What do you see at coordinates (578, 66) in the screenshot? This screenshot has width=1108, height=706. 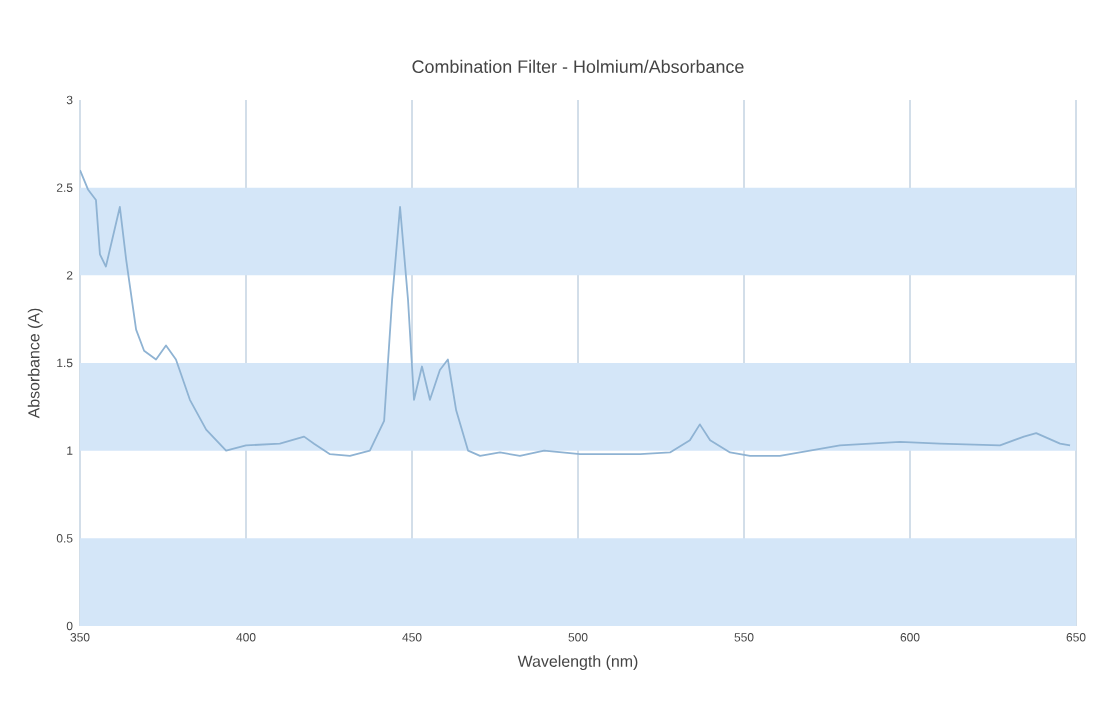 I see `chart-title: Combination Filter - Holmium/Absorbance` at bounding box center [578, 66].